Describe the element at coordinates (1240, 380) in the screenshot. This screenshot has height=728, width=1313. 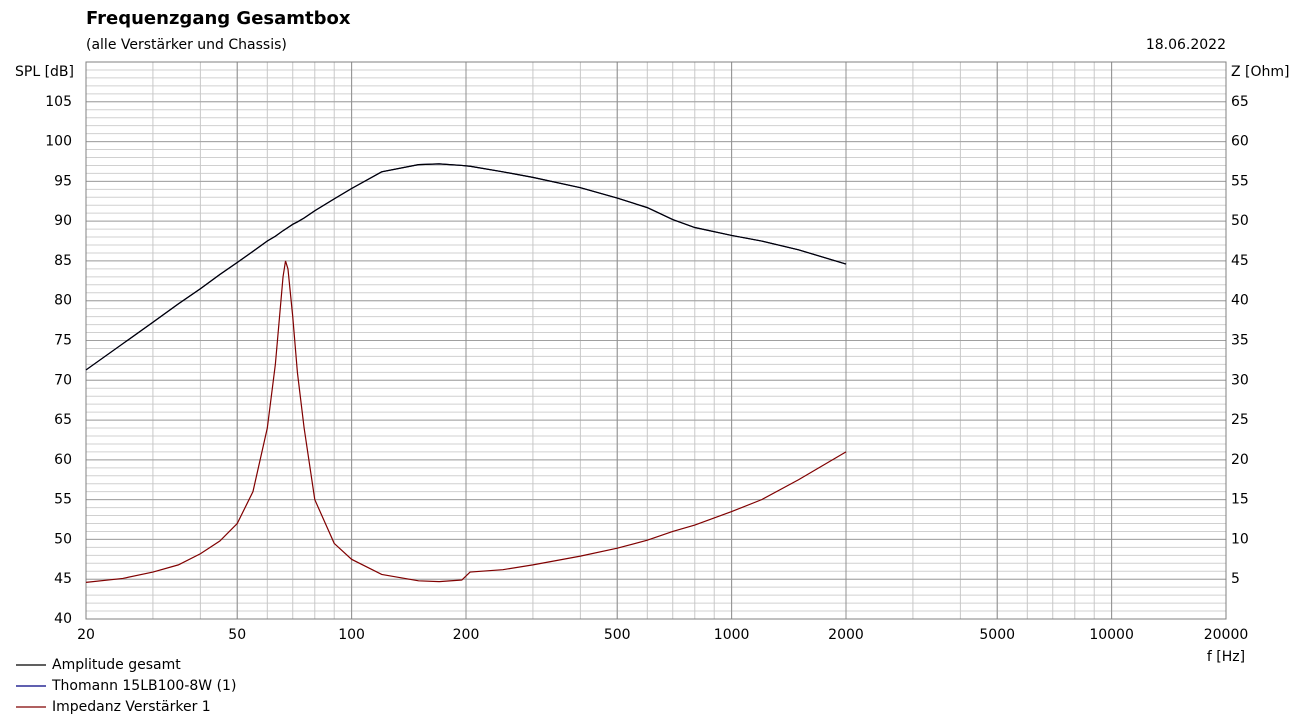
I see `y2-tick-label: 30` at that location.